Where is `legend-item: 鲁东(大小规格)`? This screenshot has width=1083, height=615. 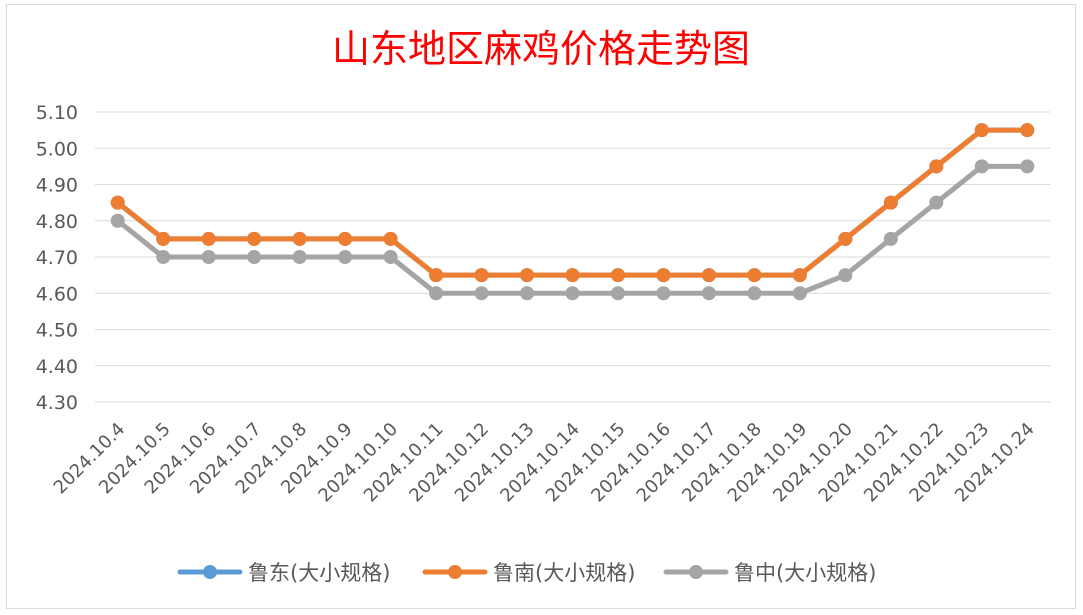 legend-item: 鲁东(大小规格) is located at coordinates (283, 573).